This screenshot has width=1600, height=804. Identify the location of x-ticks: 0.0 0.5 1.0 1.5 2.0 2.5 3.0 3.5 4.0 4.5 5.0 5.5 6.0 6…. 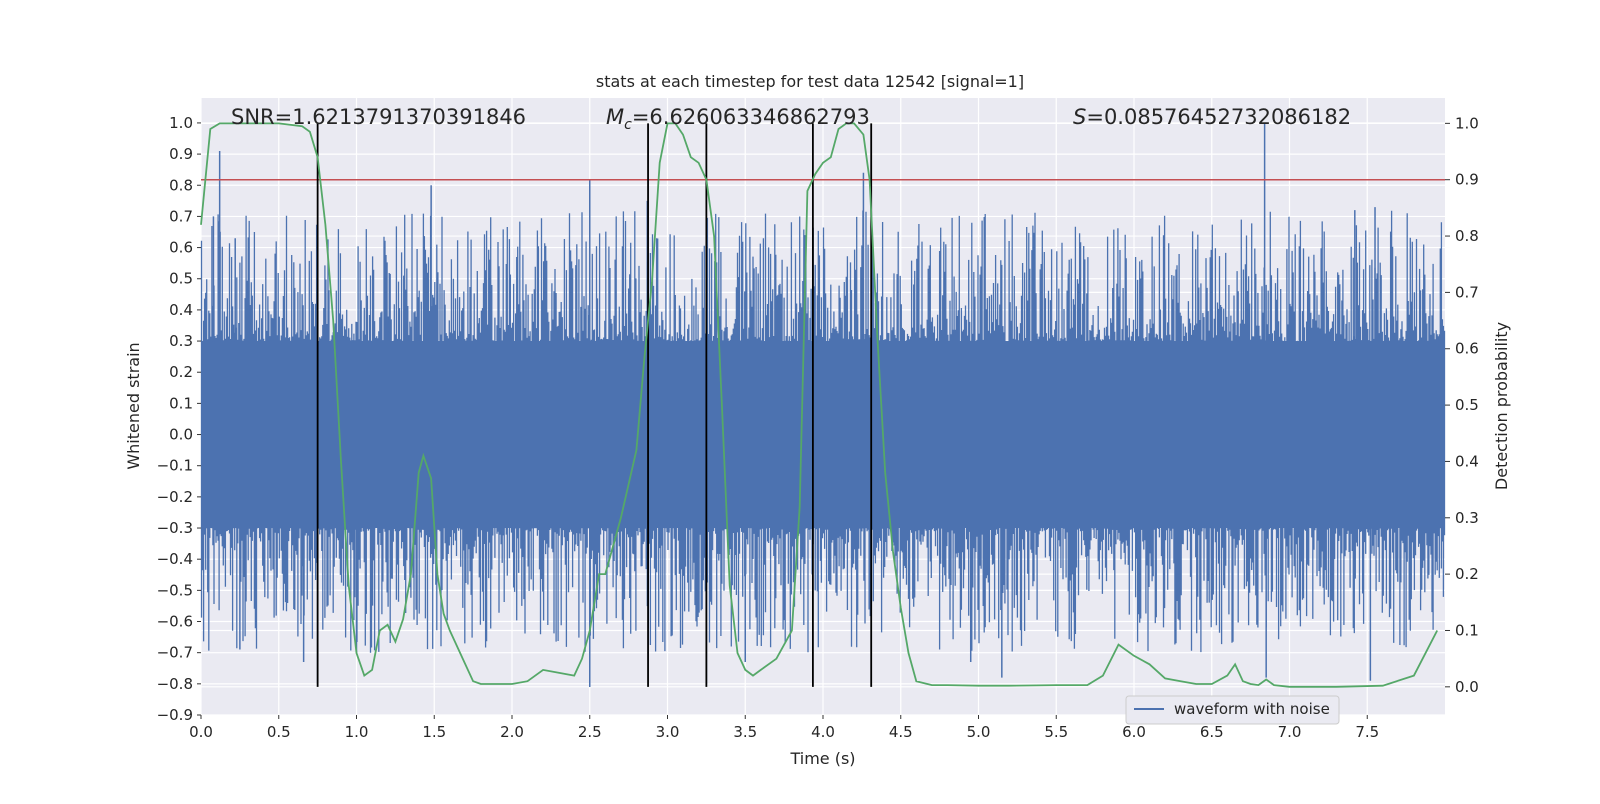
(784, 728).